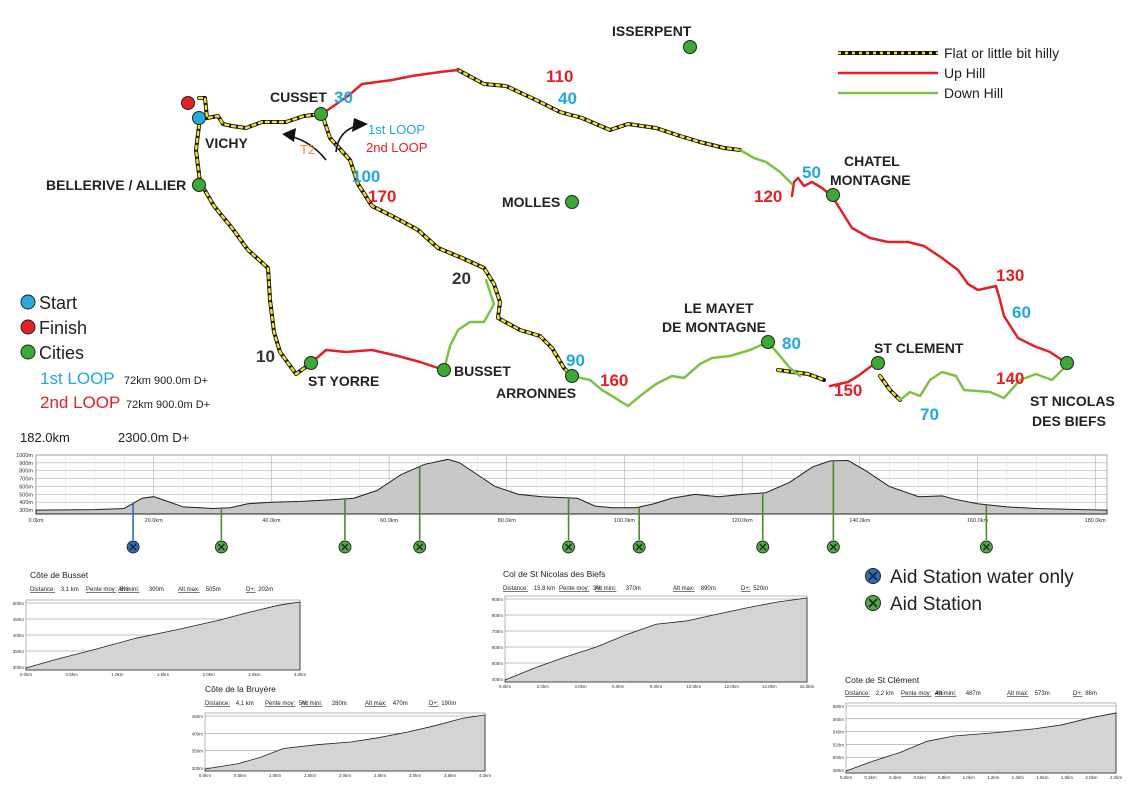 Image resolution: width=1131 pixels, height=805 pixels. Describe the element at coordinates (1067, 777) in the screenshot. I see `climb-x-tick: 1.8km` at that location.